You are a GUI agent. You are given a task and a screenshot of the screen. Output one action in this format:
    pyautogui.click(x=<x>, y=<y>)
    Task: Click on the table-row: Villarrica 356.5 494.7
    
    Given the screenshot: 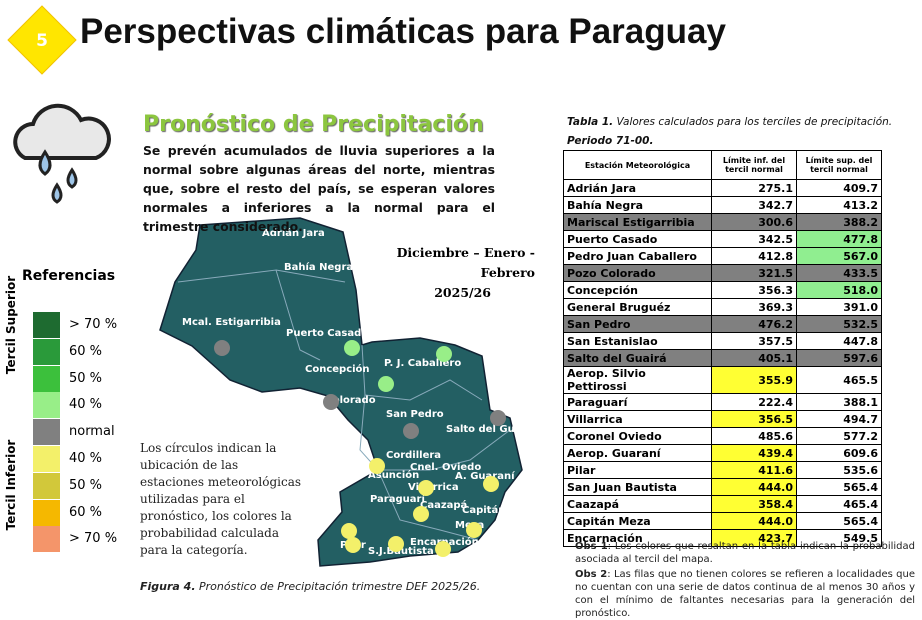 What is the action you would take?
    pyautogui.click(x=722, y=419)
    